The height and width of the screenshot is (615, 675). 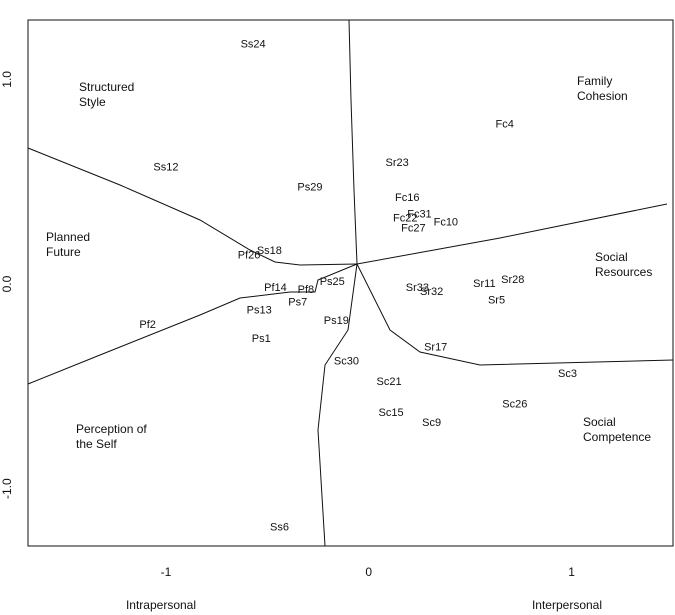 I want to click on x-tick-label: 1, so click(x=571, y=572).